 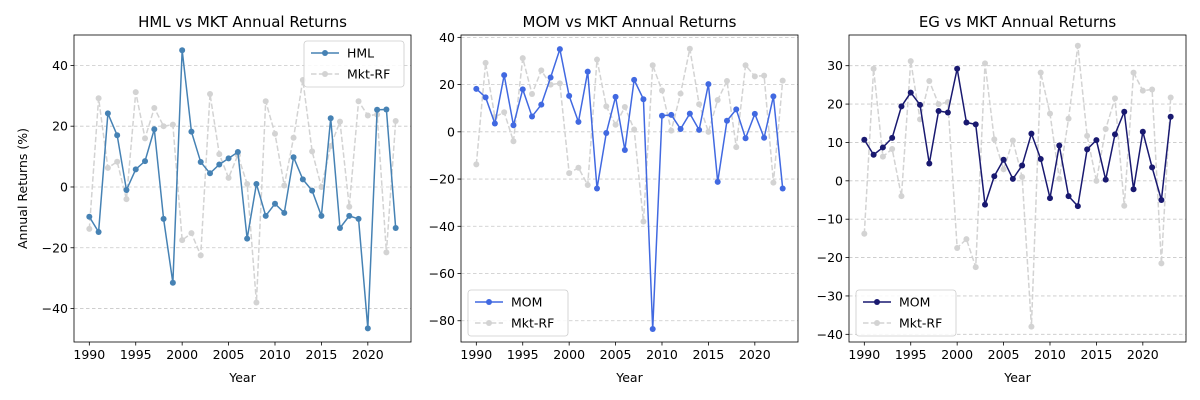 I want to click on y-tick-label: −60, so click(x=442, y=273).